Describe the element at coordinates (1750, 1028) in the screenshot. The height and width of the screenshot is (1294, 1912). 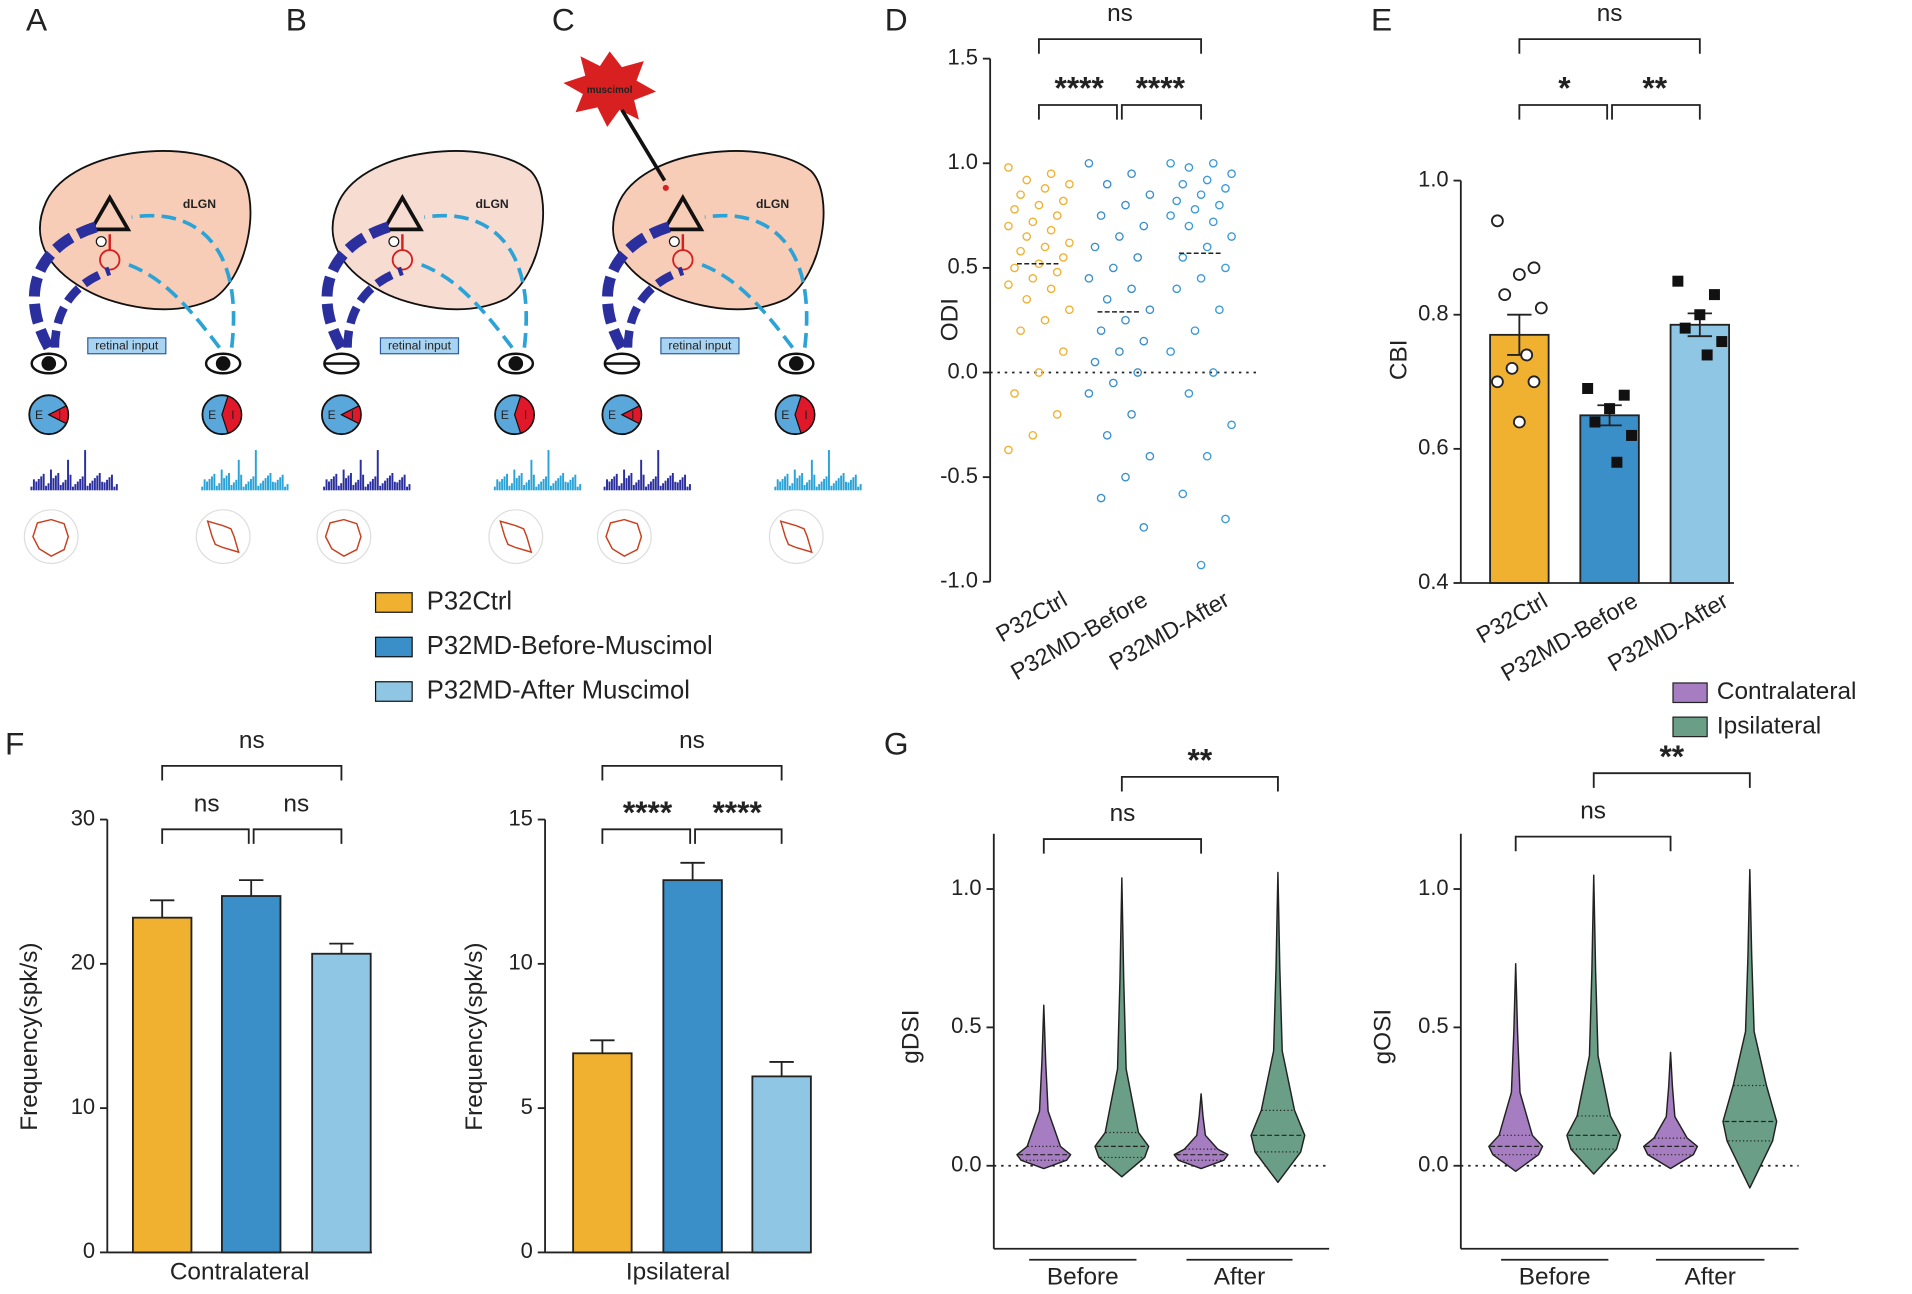
I see `violin` at that location.